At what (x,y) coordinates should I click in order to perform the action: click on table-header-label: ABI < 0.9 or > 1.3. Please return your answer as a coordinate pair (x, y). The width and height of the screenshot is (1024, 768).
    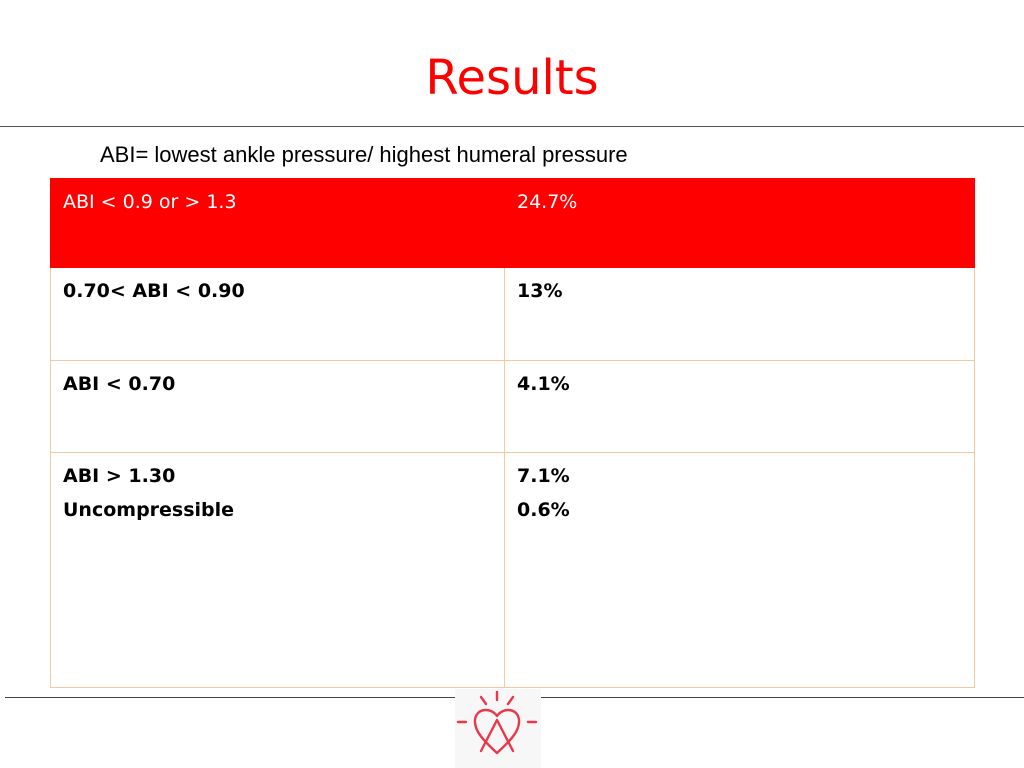
    Looking at the image, I should click on (277, 223).